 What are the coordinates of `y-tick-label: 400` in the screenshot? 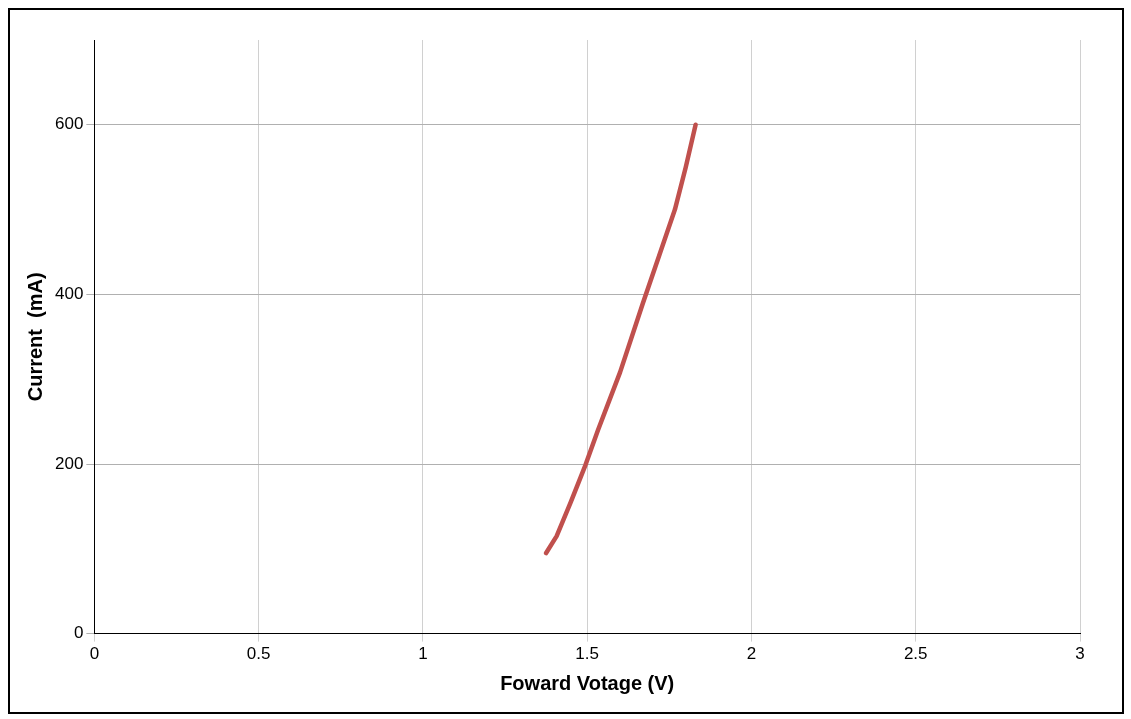 It's located at (69, 294).